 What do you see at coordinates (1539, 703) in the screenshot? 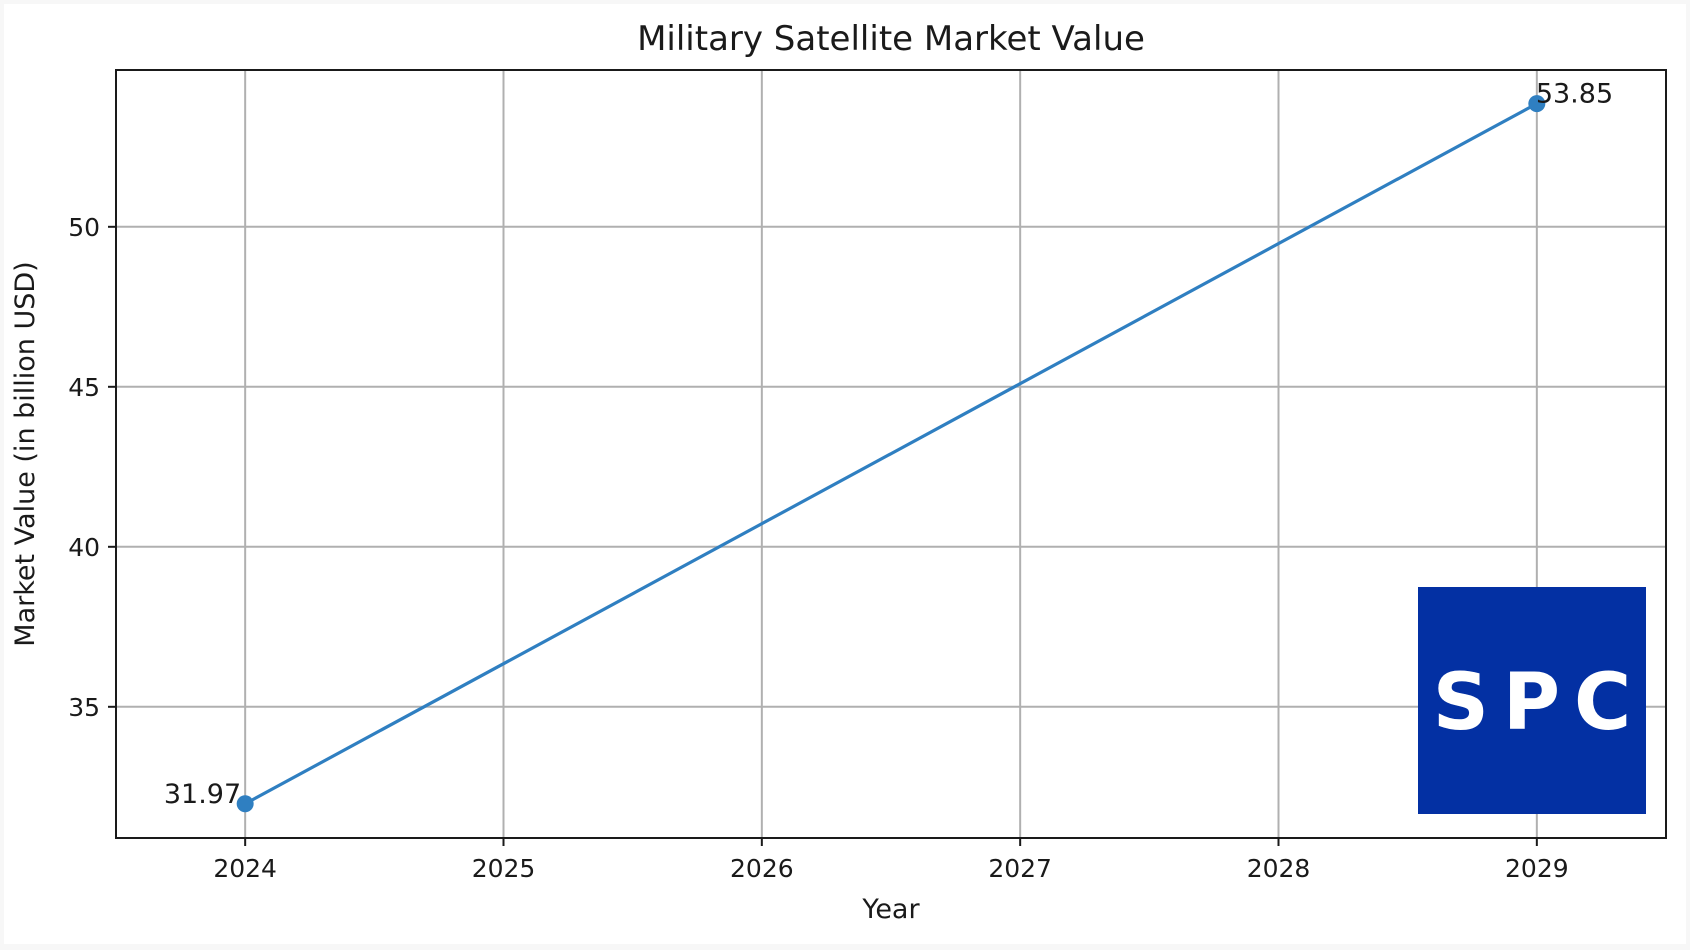
I see `spc-logo-text: SPC` at bounding box center [1539, 703].